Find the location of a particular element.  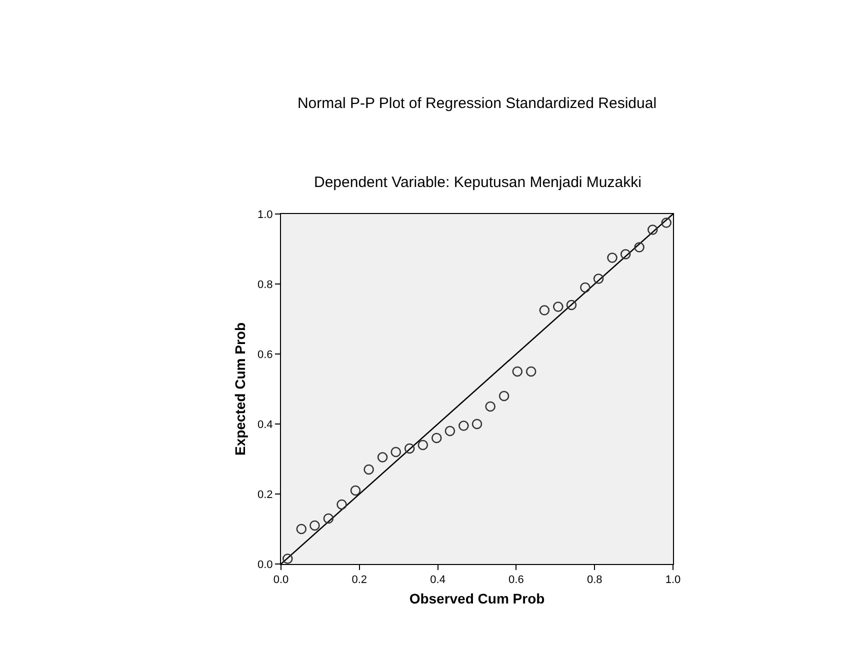

y-axis-title: Expected Cum Prob is located at coordinates (240, 389).